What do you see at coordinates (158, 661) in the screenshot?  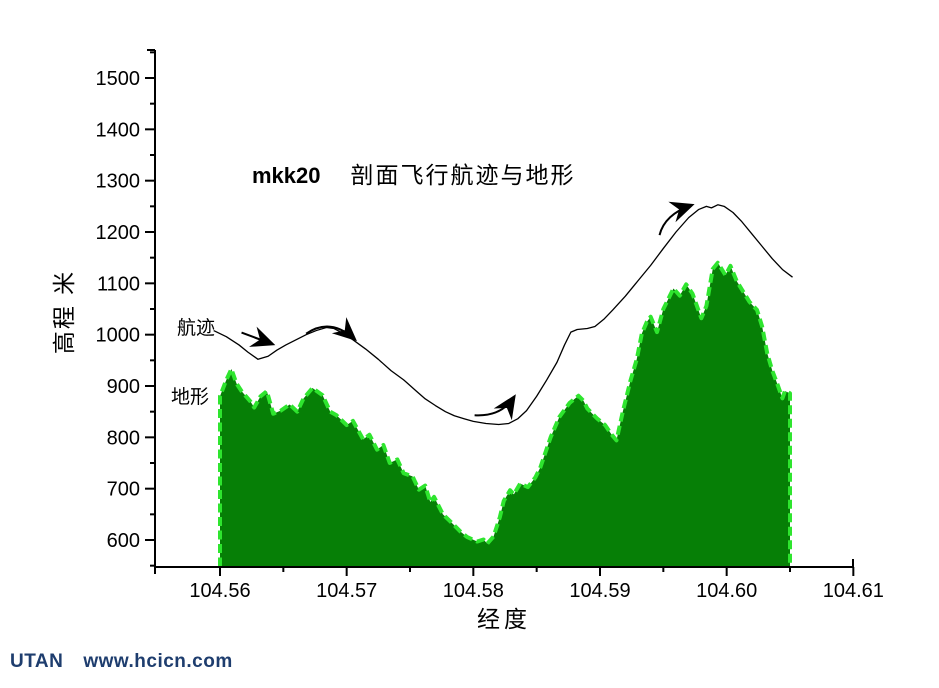 I see `watermark-url: www.hcicn.com` at bounding box center [158, 661].